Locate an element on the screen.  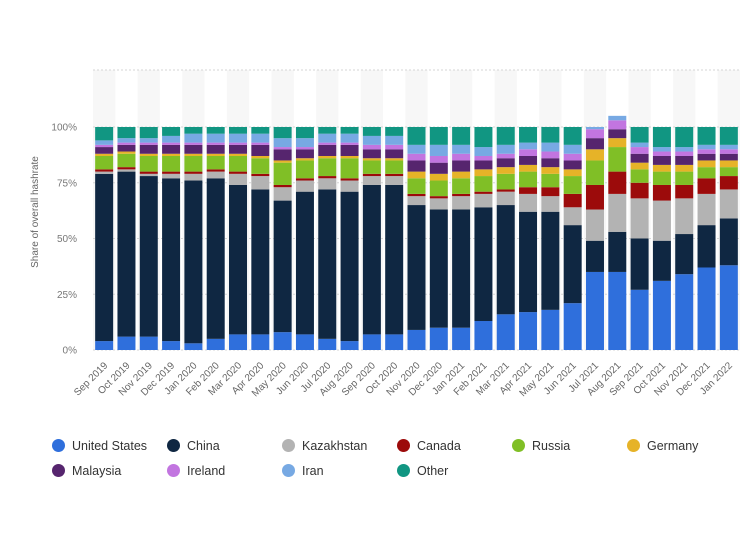
legend-item: Ireland is located at coordinates (224, 470).